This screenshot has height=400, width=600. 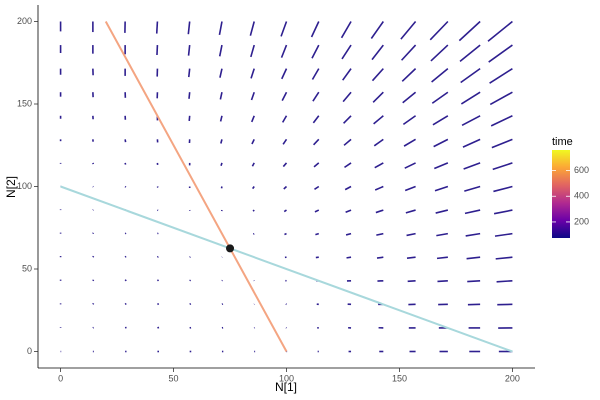 What do you see at coordinates (230, 248) in the screenshot?
I see `equilibrium-point` at bounding box center [230, 248].